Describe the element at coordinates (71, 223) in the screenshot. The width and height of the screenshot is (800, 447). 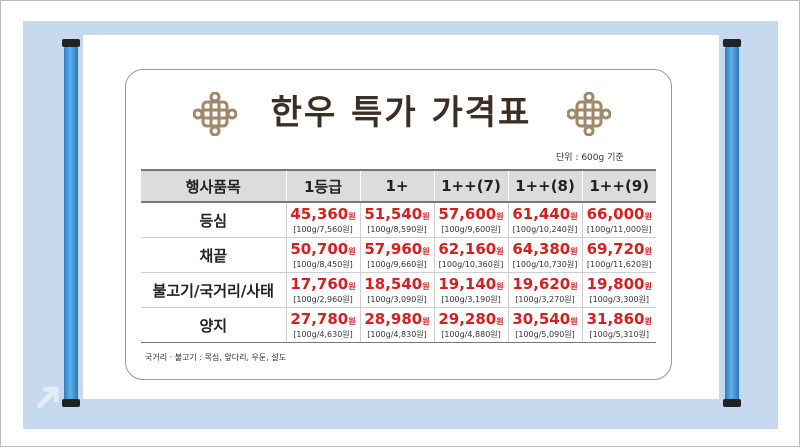
I see `scroll-rod-left` at that location.